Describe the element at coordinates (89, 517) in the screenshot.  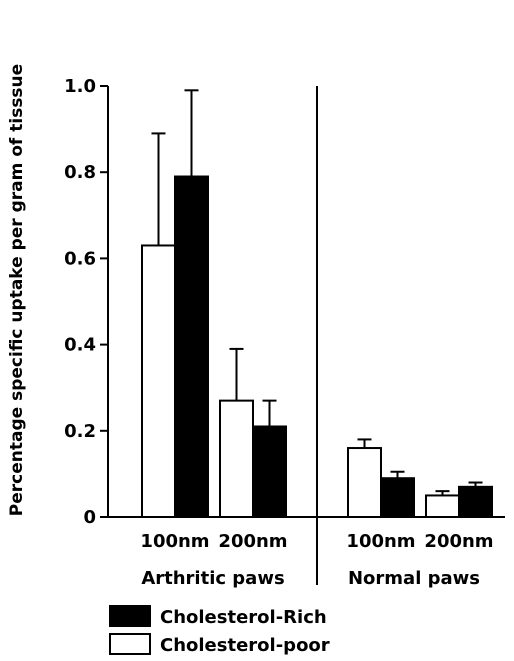
I see `y-tick-label: 0` at that location.